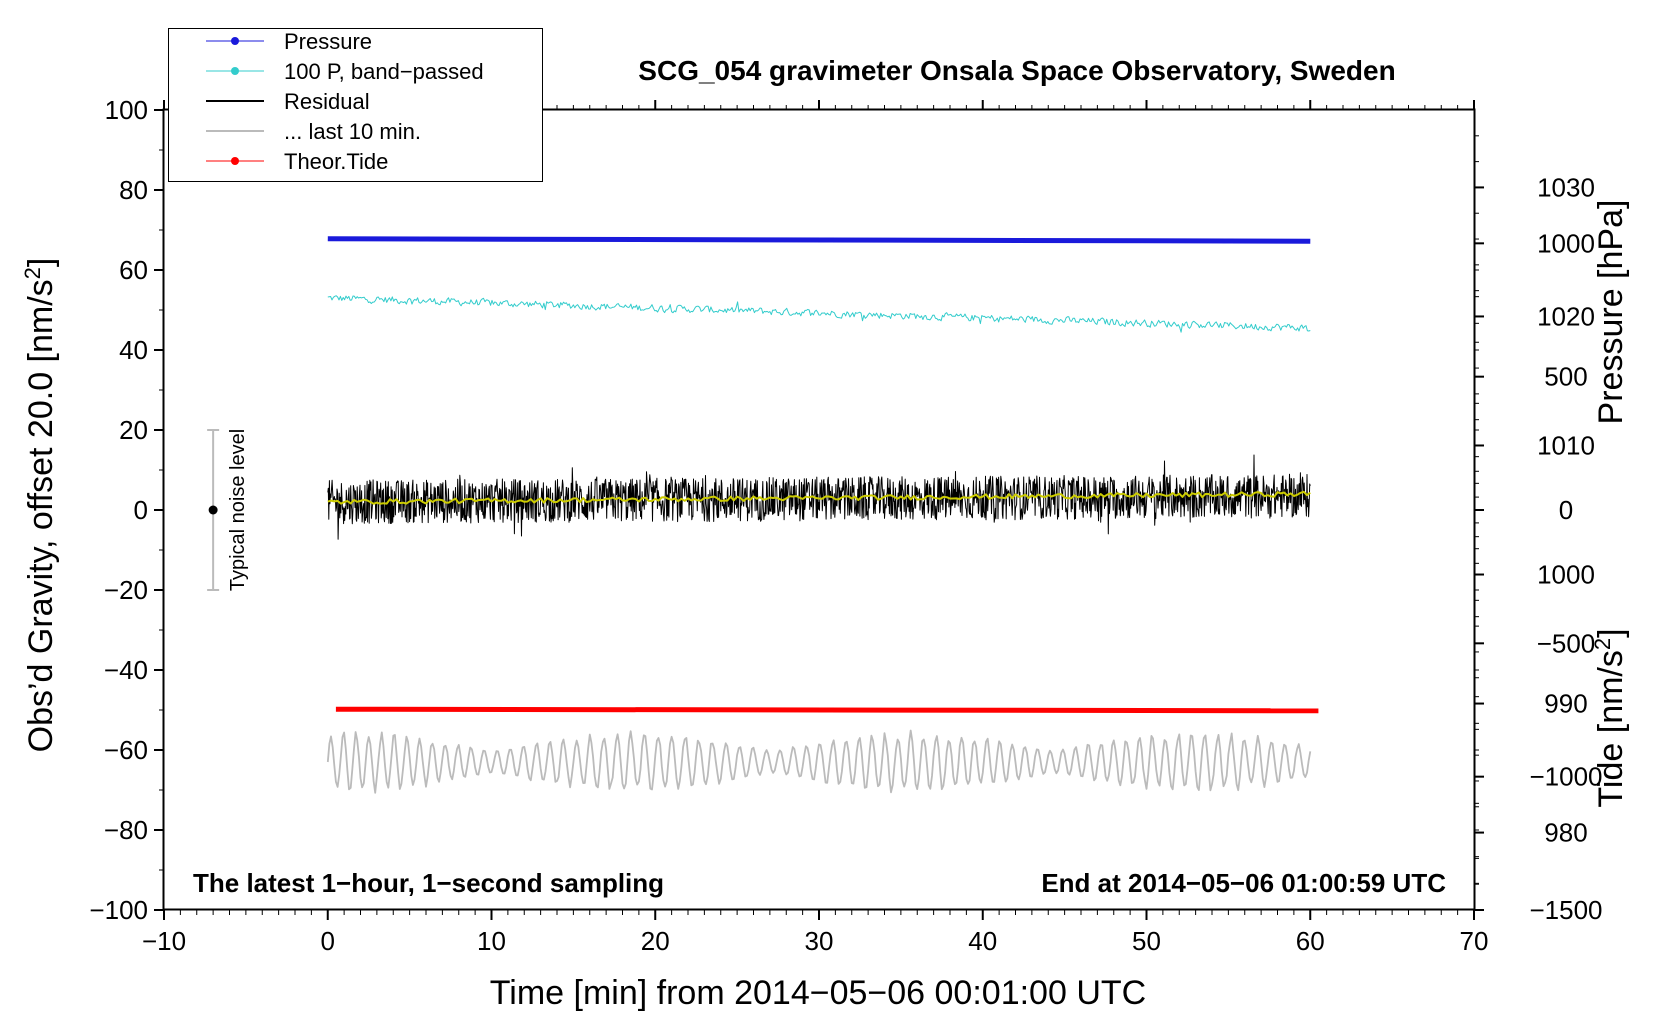  Describe the element at coordinates (1566, 243) in the screenshot. I see `tide-tick-label: 1000` at that location.